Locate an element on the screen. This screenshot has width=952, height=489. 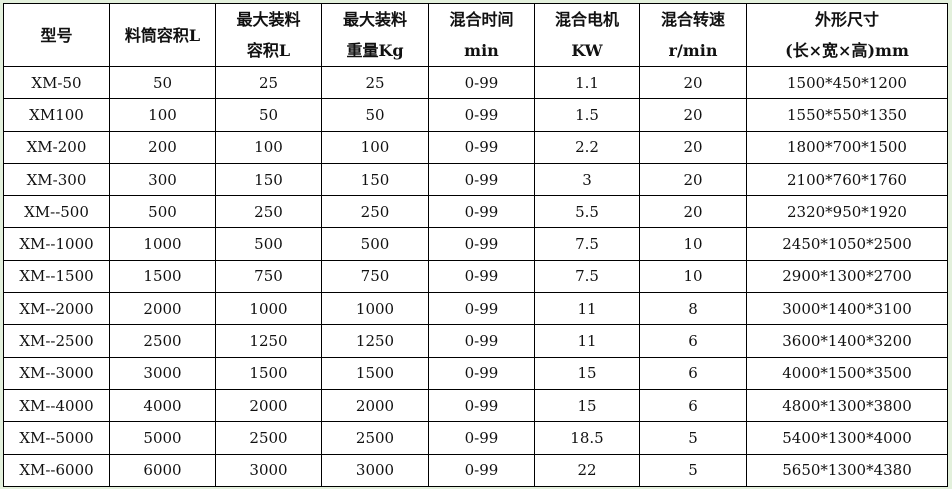
table-cell: XM--2000 is located at coordinates (56, 309).